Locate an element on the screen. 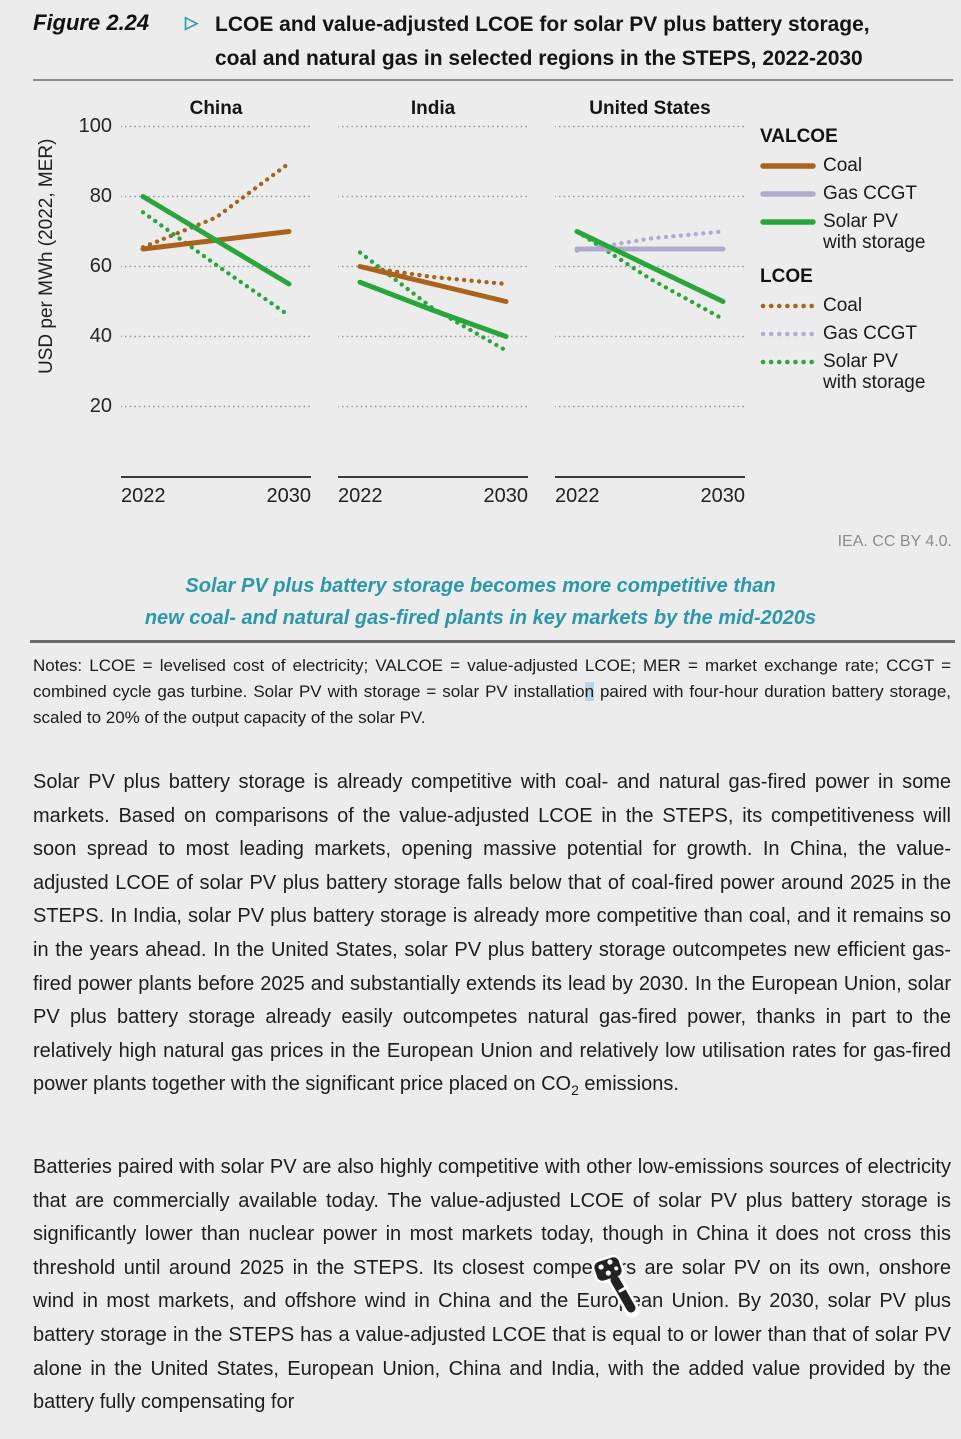 The image size is (961, 1439). series-valcoe-coal is located at coordinates (433, 284).